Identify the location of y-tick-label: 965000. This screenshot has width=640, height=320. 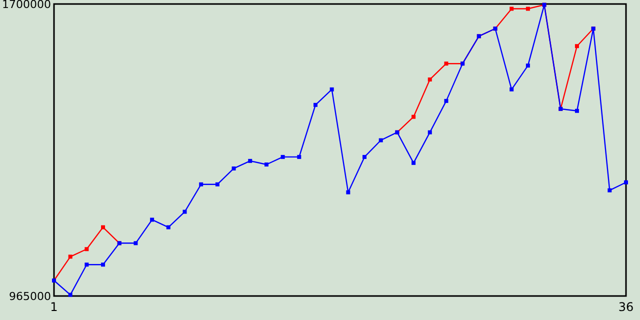
(30, 296).